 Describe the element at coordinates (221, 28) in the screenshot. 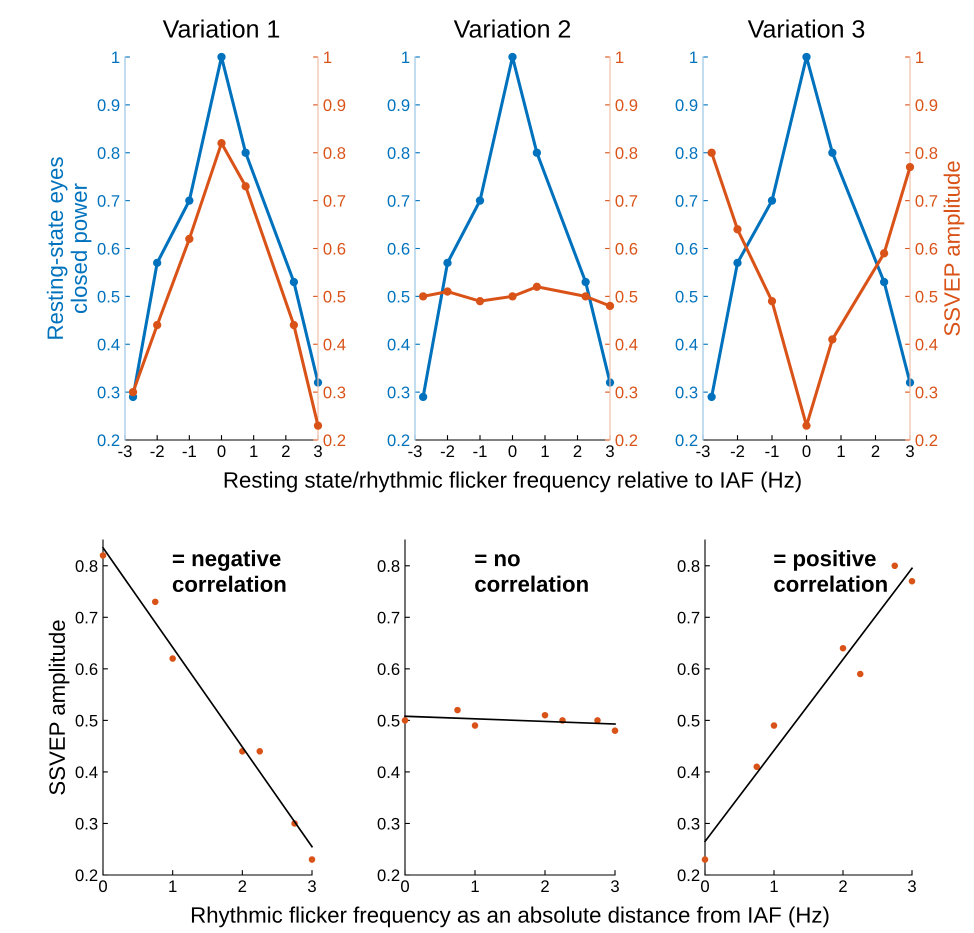

I see `chart-title: Variation 1` at that location.